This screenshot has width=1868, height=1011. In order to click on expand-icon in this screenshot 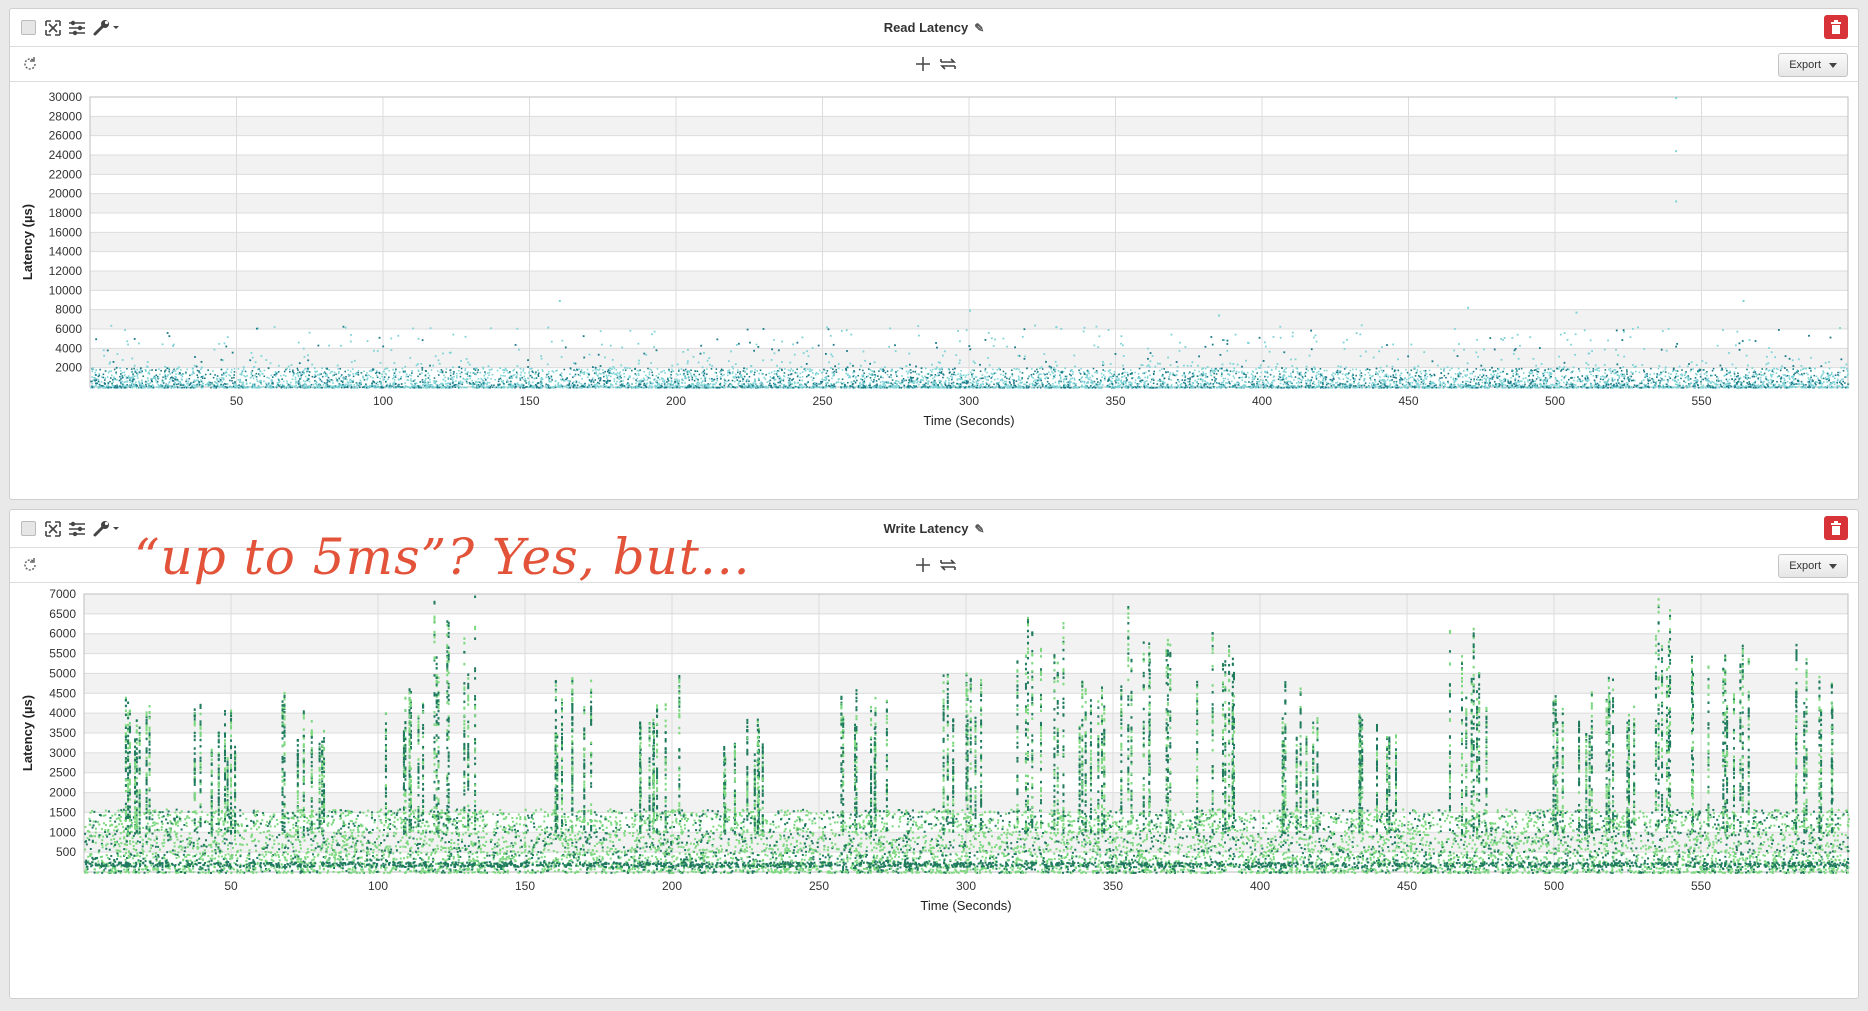, I will do `click(53, 28)`.